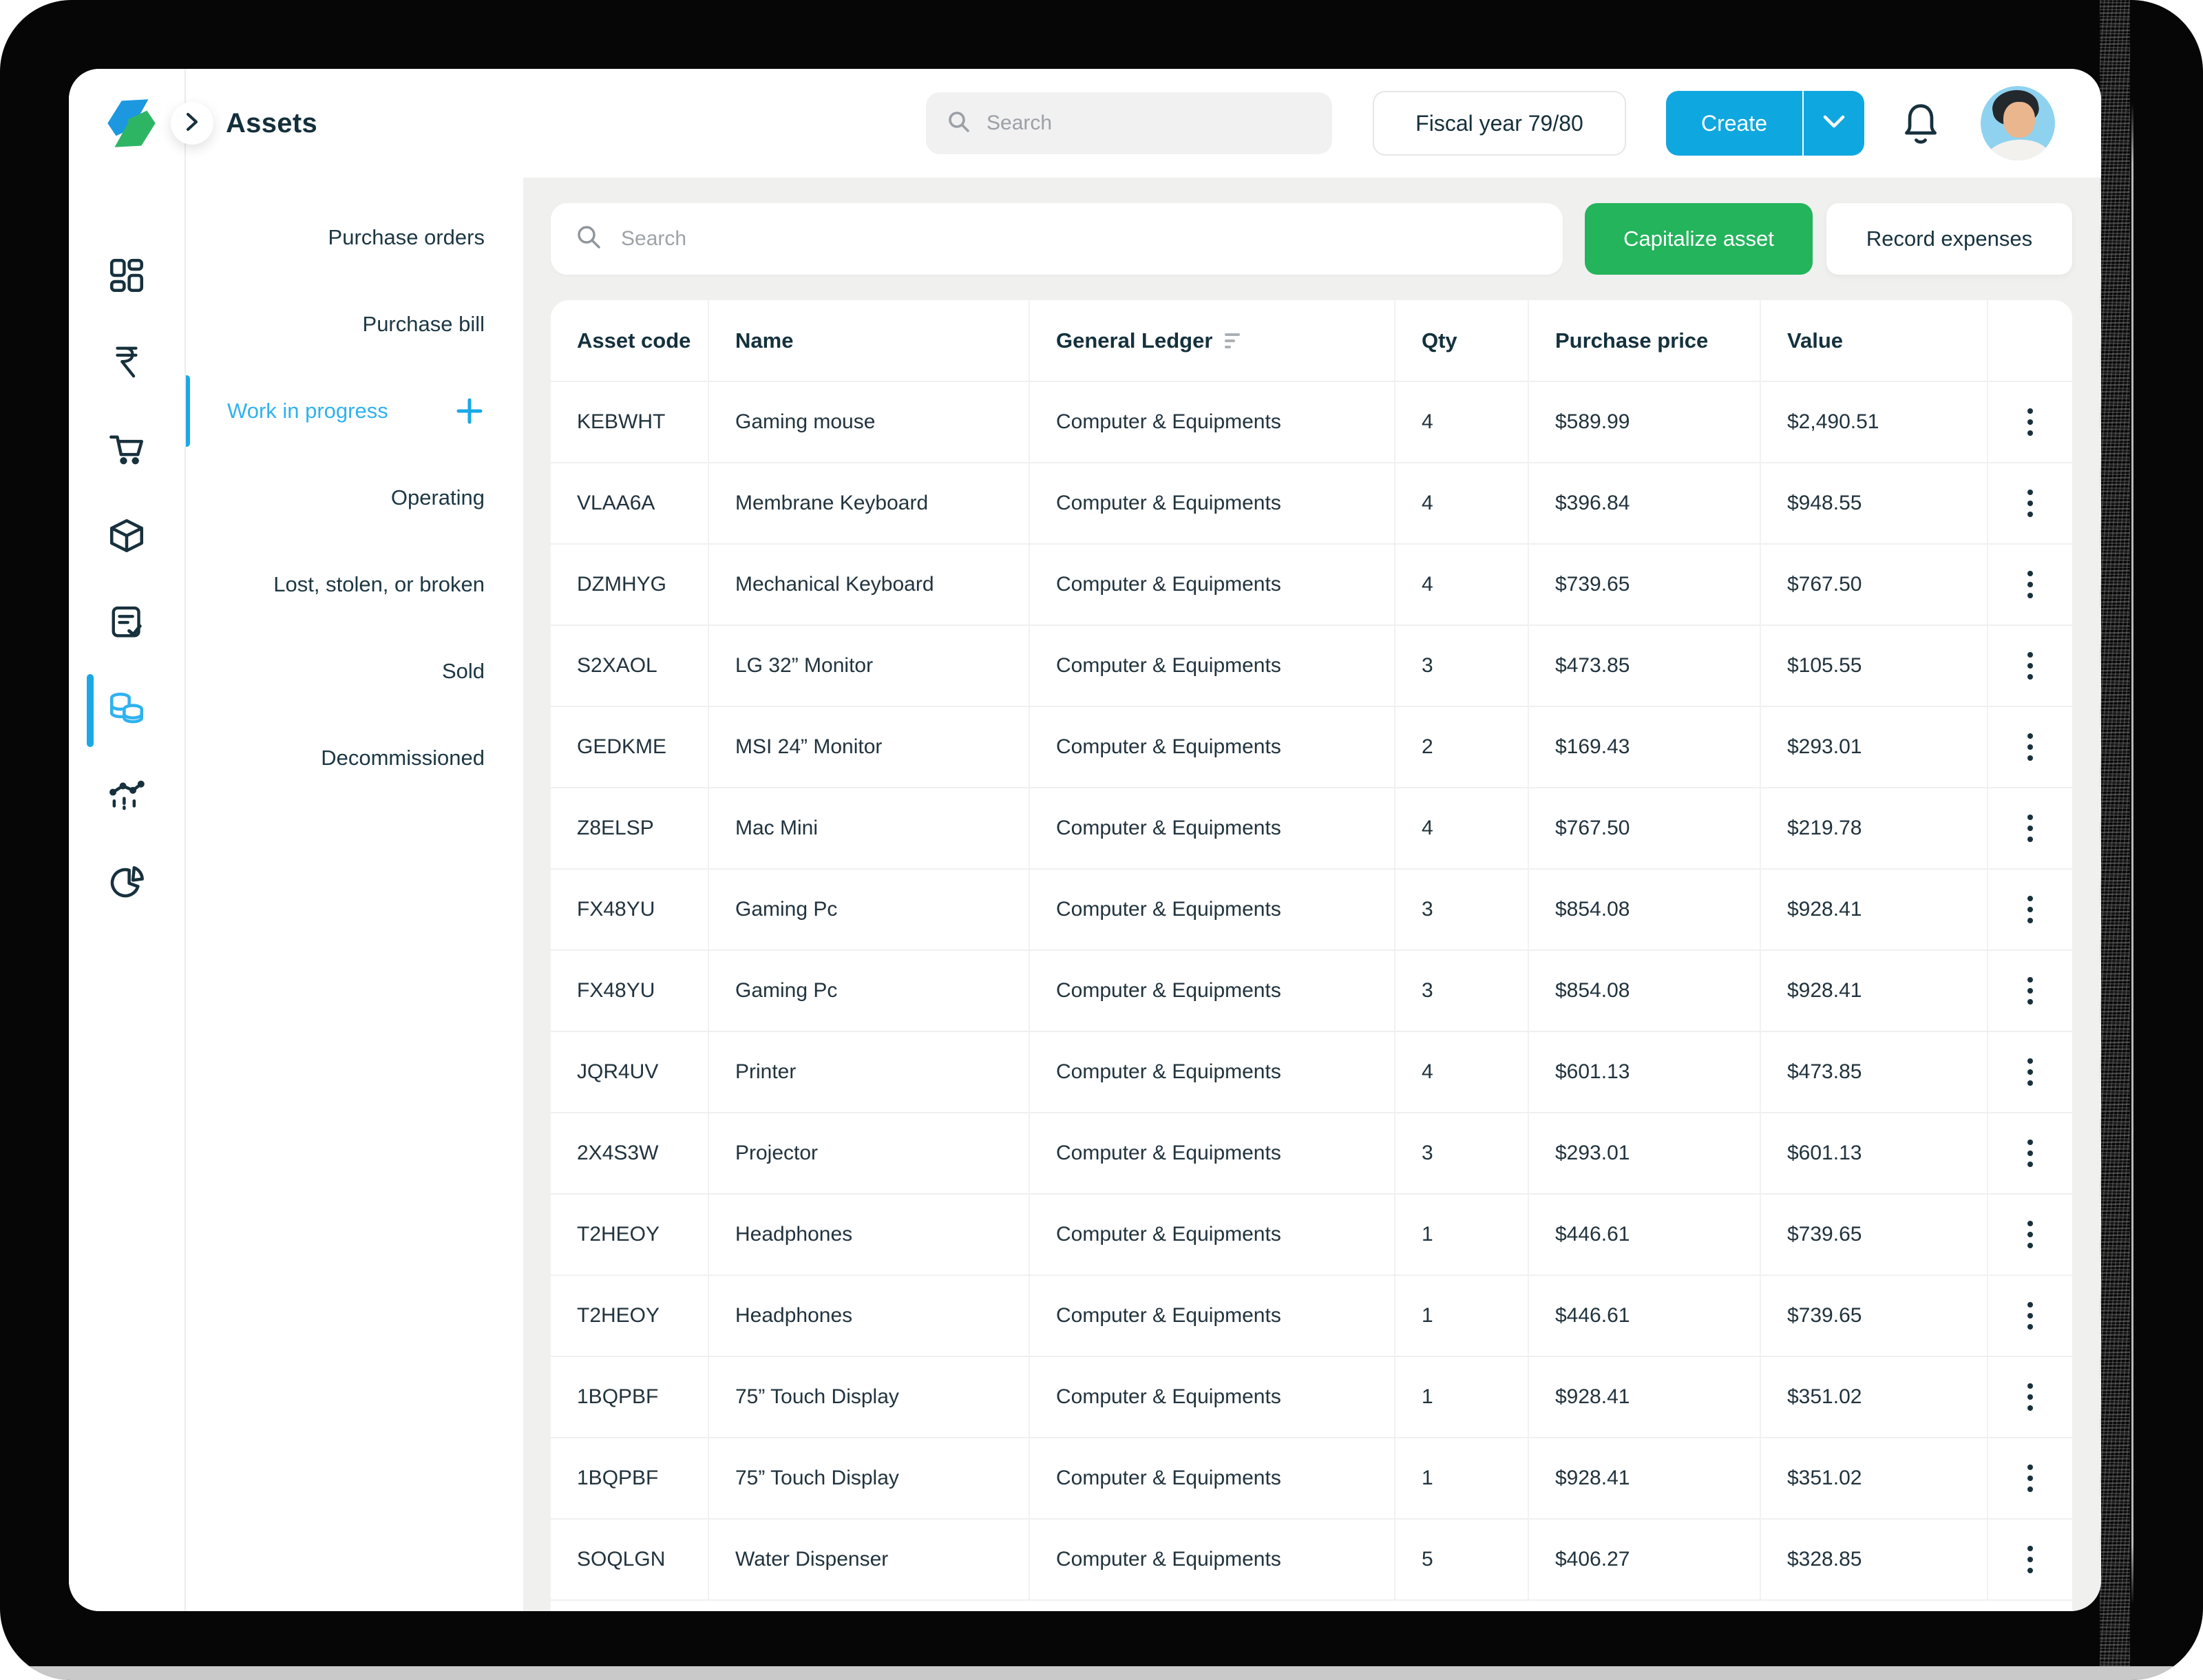 The height and width of the screenshot is (1680, 2203). What do you see at coordinates (869, 422) in the screenshot?
I see `cell-name: Gaming mouse` at bounding box center [869, 422].